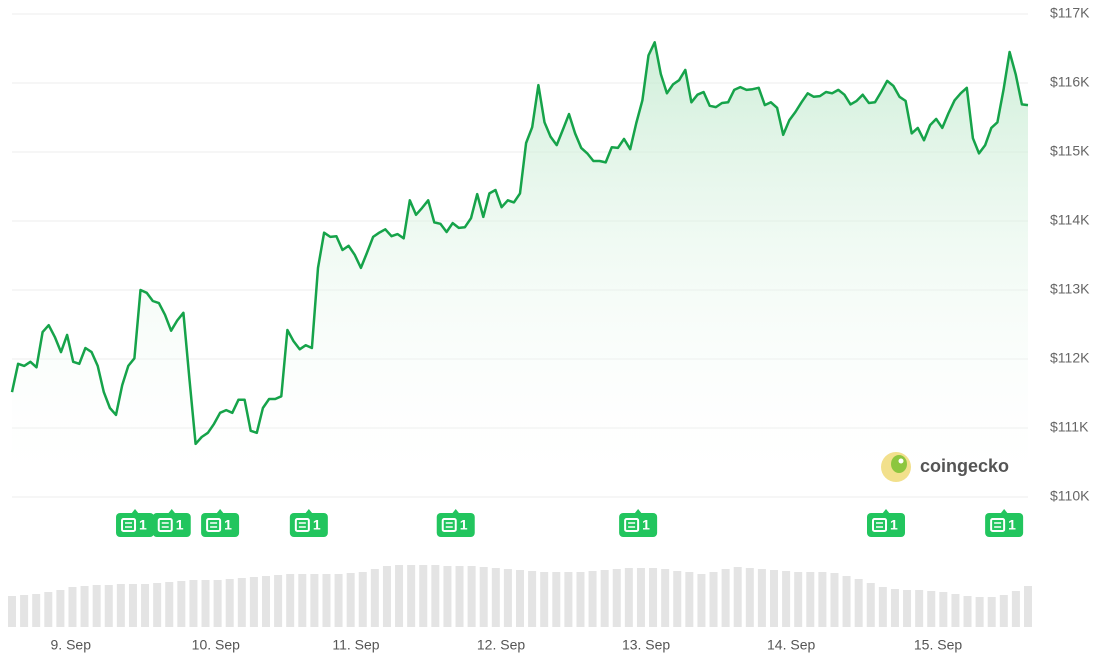 Image resolution: width=1114 pixels, height=671 pixels. I want to click on y-tick-label: $111K, so click(1069, 427).